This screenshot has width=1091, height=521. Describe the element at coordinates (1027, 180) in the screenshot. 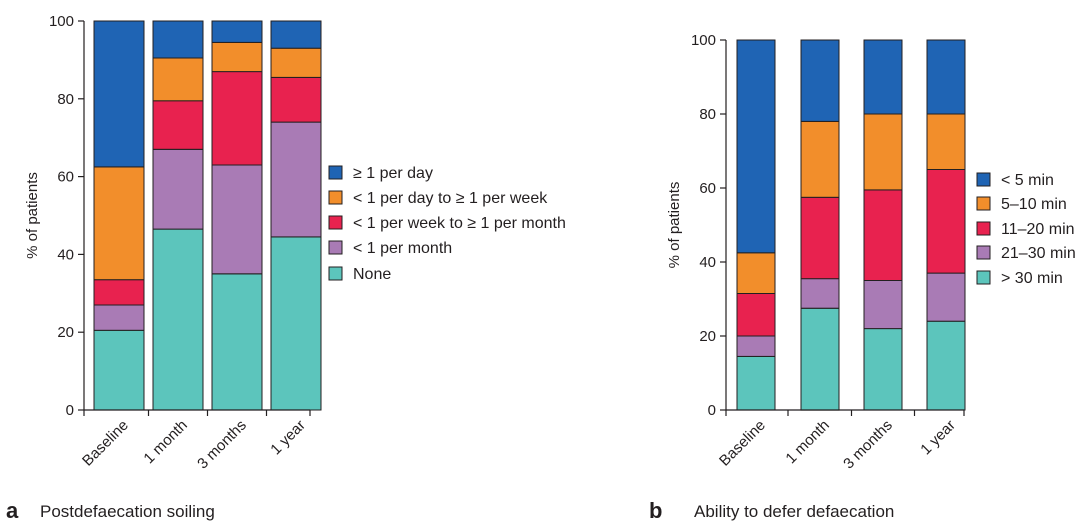

I see `legend-label: < 5 min` at that location.